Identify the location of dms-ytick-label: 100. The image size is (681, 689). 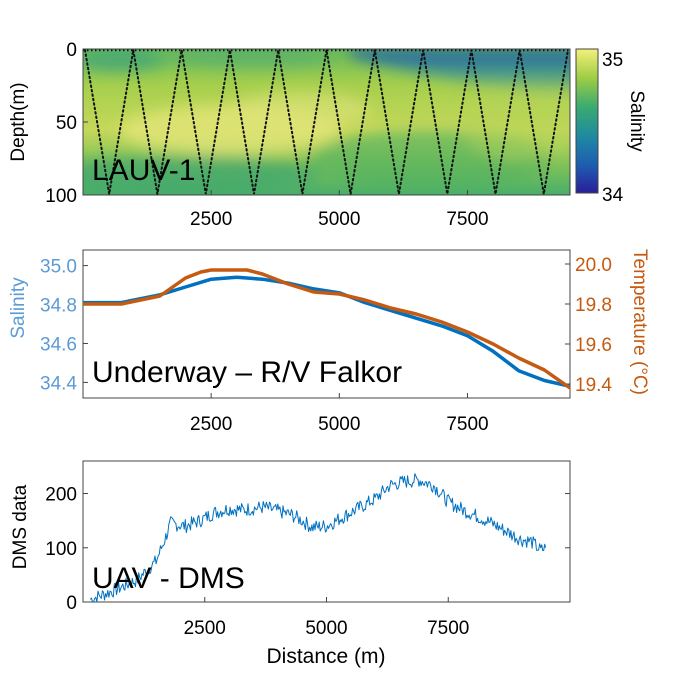
(61, 549).